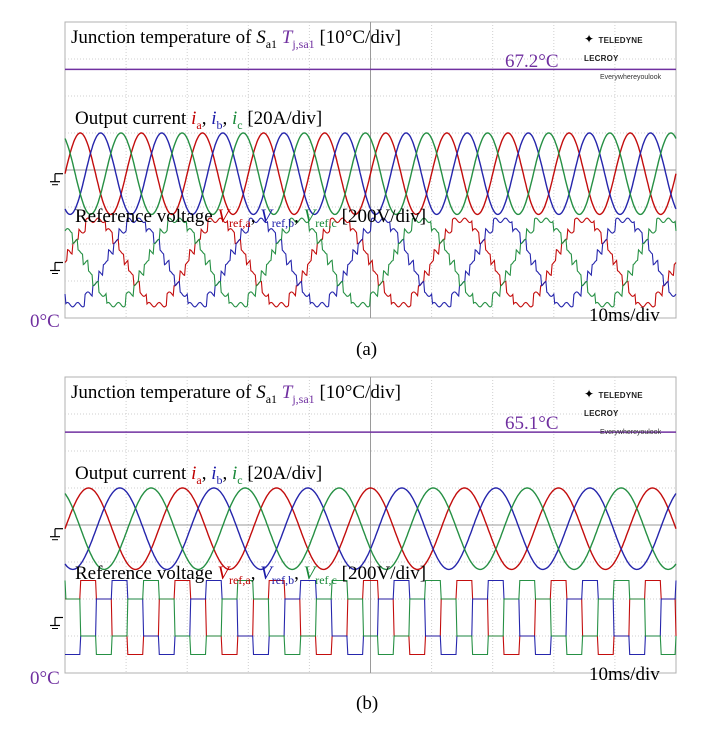 The width and height of the screenshot is (704, 729). I want to click on trace-i-b, so click(370, 174).